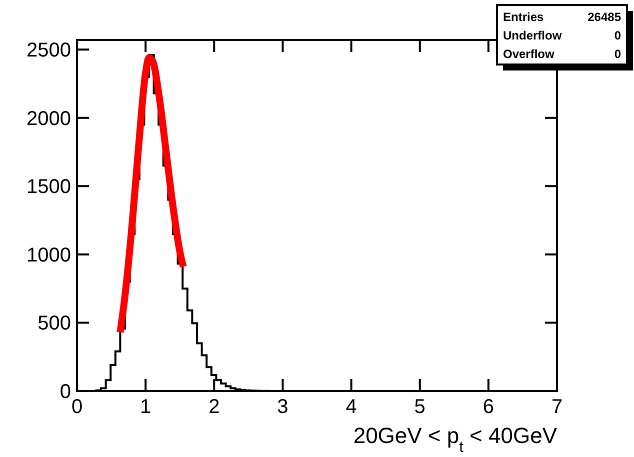 The width and height of the screenshot is (634, 457). Describe the element at coordinates (48, 51) in the screenshot. I see `y-tick-label: 2500` at that location.